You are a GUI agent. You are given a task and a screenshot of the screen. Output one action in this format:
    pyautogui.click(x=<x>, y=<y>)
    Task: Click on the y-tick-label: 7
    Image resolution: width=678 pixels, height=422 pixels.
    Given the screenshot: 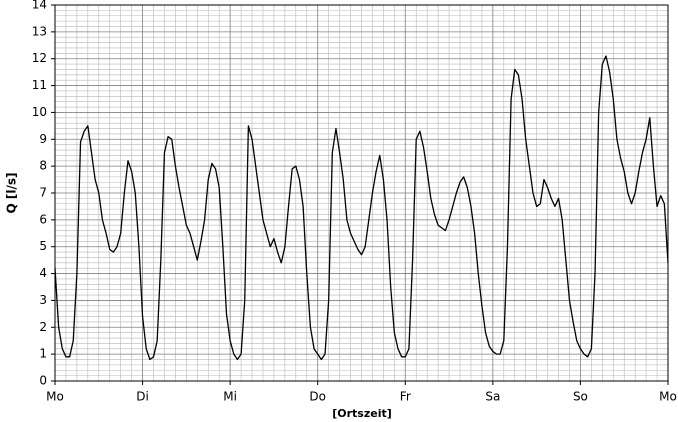 What is the action you would take?
    pyautogui.click(x=43, y=193)
    